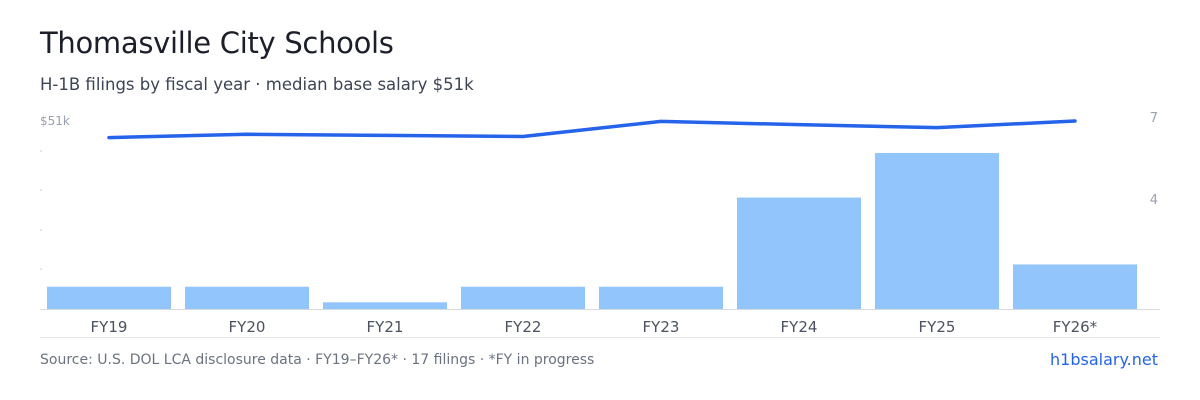 The image size is (1200, 400). I want to click on x-tick-label: FY22, so click(523, 327).